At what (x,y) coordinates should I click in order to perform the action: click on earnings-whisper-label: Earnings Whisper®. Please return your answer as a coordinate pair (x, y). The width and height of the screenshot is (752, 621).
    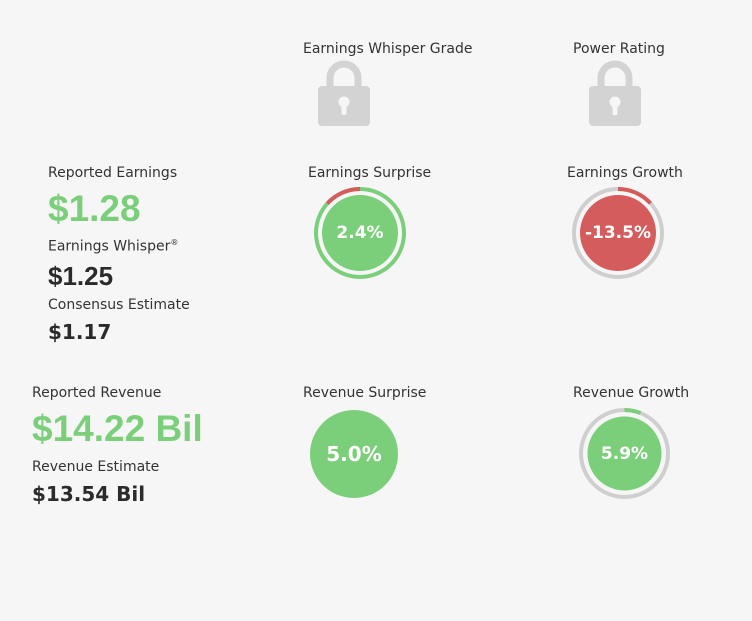
    Looking at the image, I should click on (113, 246).